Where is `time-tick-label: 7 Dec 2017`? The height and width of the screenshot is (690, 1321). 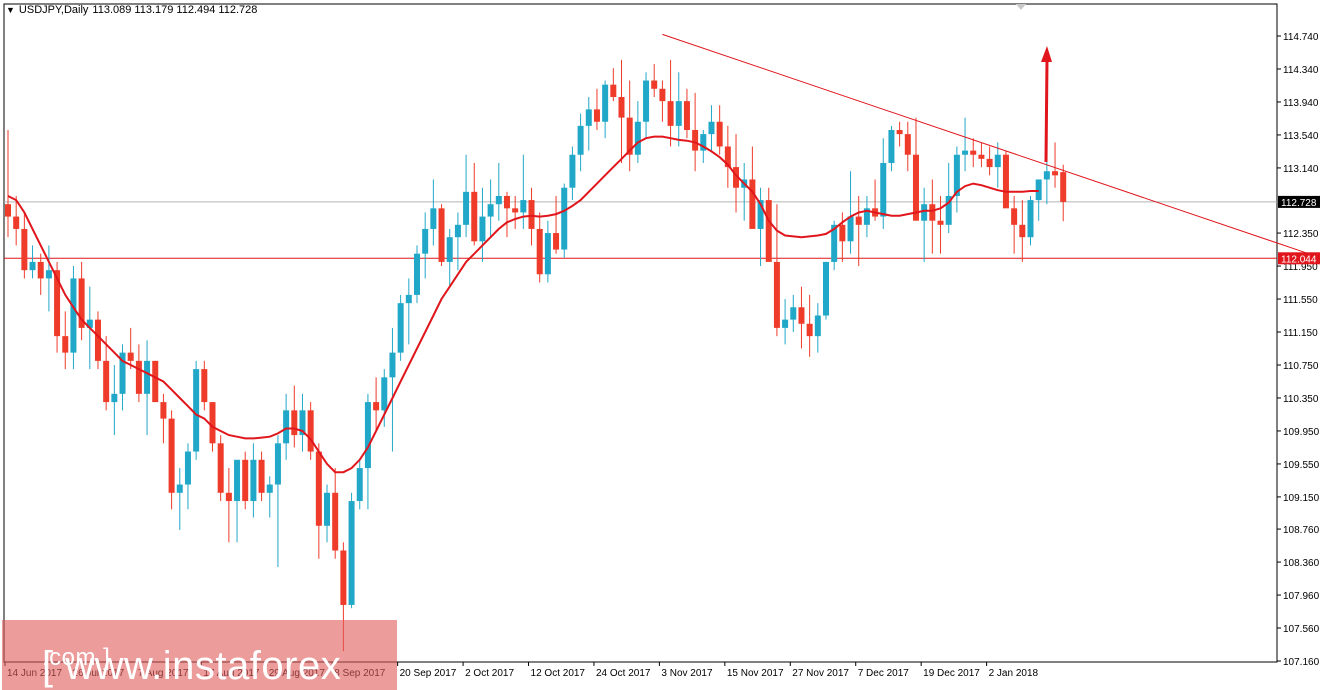 time-tick-label: 7 Dec 2017 is located at coordinates (884, 673).